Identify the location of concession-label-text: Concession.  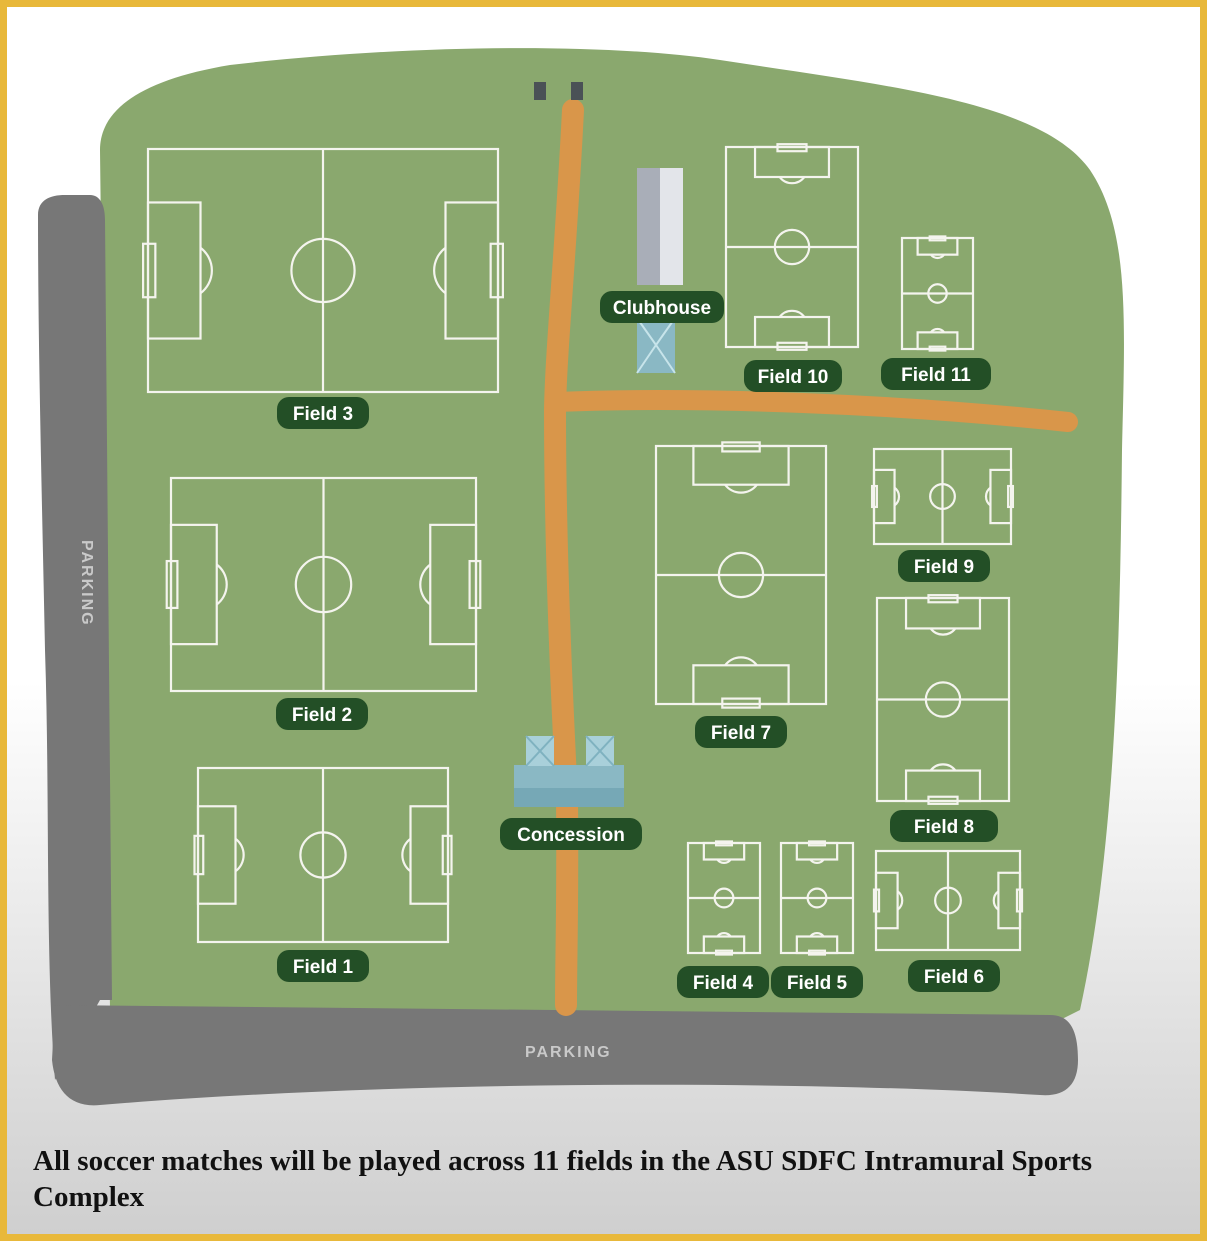
(571, 835).